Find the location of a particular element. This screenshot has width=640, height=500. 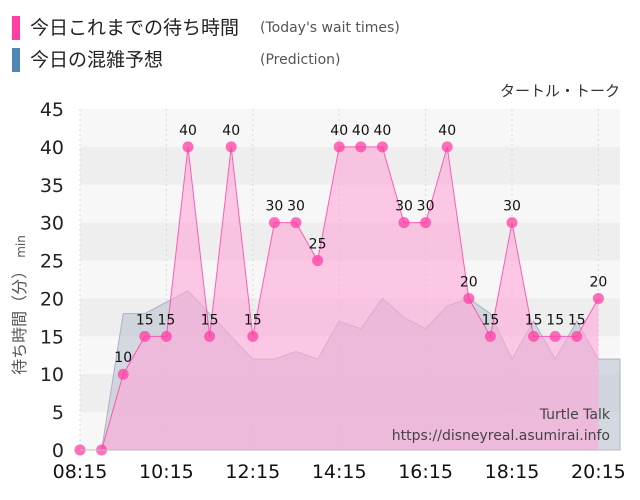

y-tick-label: 30 is located at coordinates (52, 224).